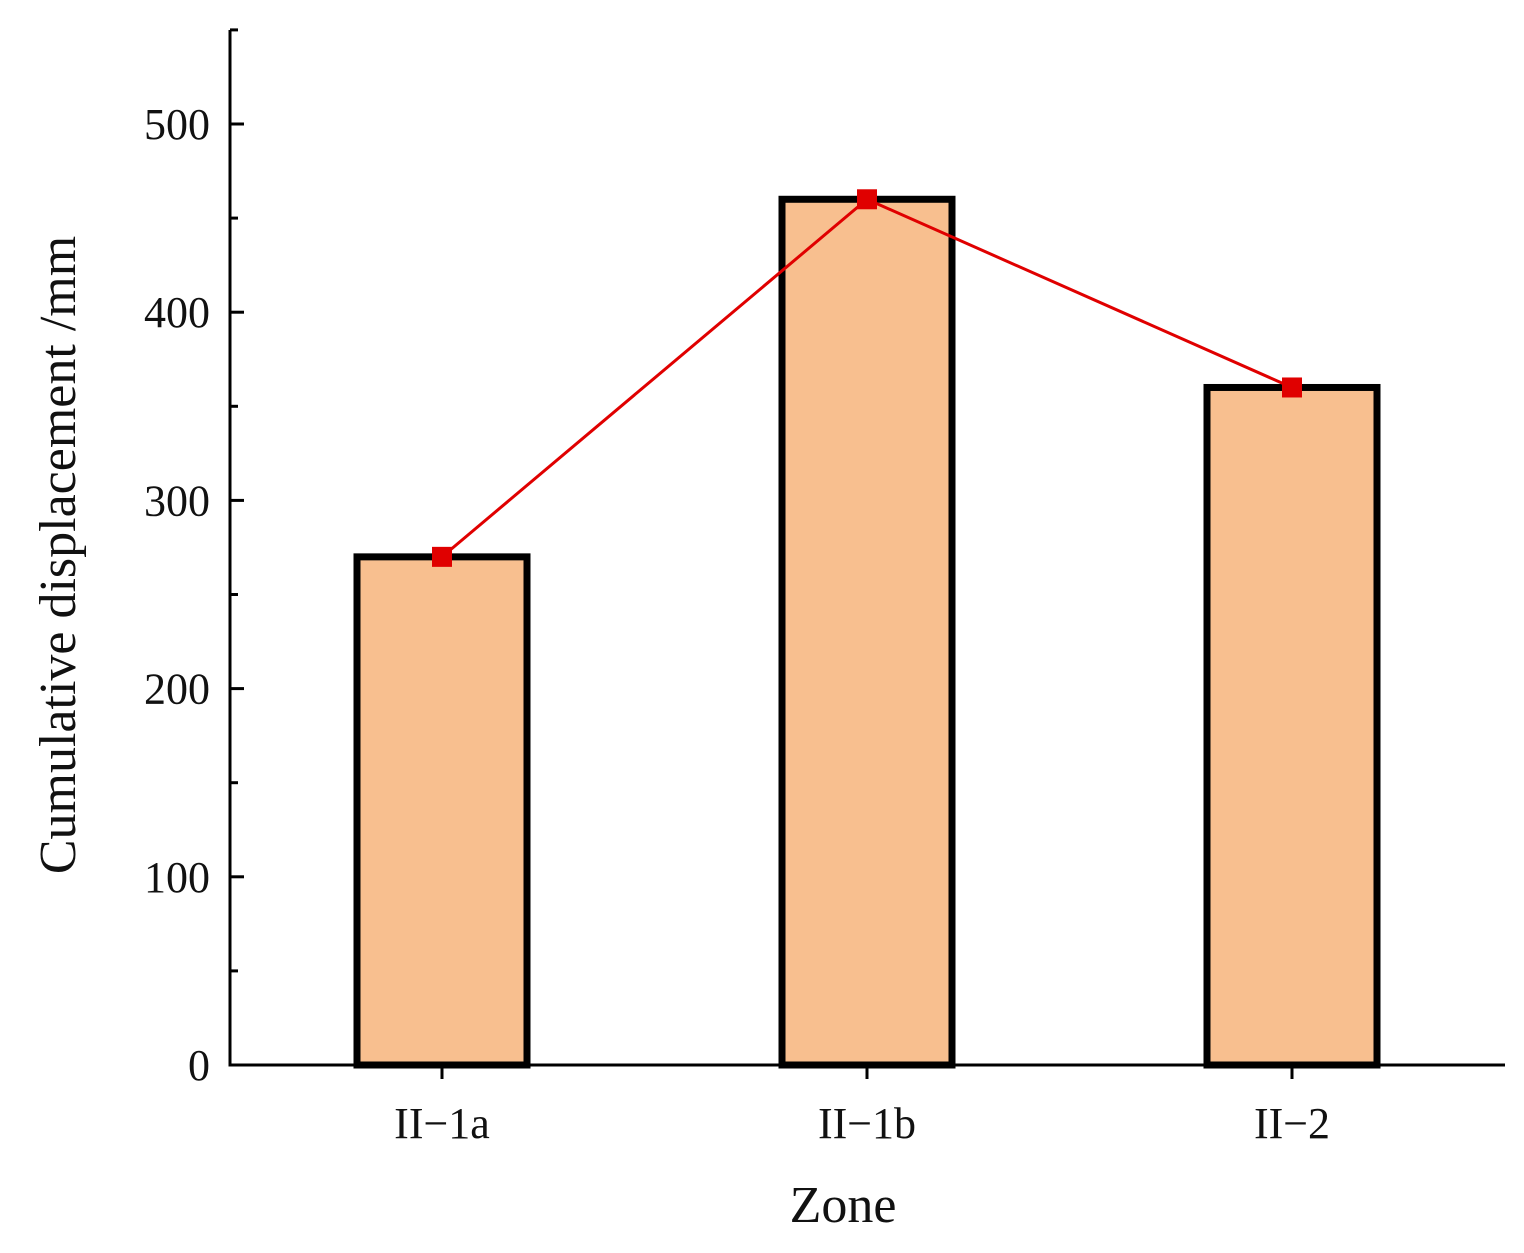  Describe the element at coordinates (442, 1123) in the screenshot. I see `x-tick-label: II−1a` at that location.